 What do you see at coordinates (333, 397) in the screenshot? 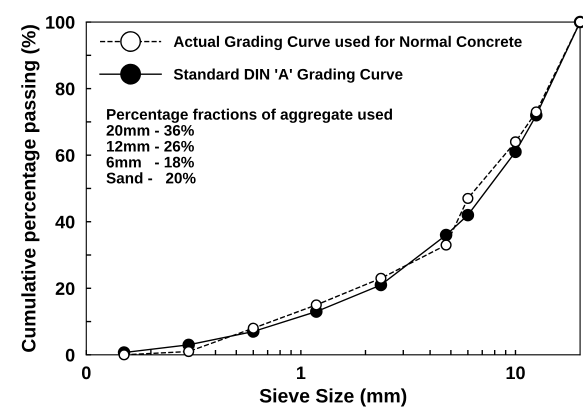
I see `x-axis-title: Sieve Size (mm)` at bounding box center [333, 397].